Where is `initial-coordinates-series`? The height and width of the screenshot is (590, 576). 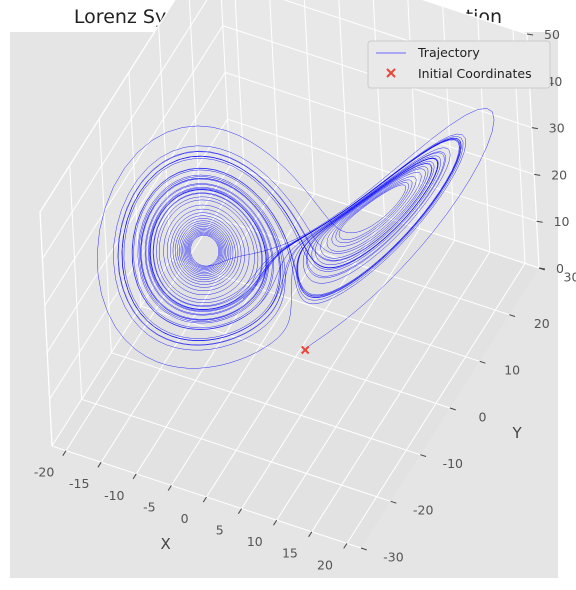
initial-coordinates-series is located at coordinates (305, 350).